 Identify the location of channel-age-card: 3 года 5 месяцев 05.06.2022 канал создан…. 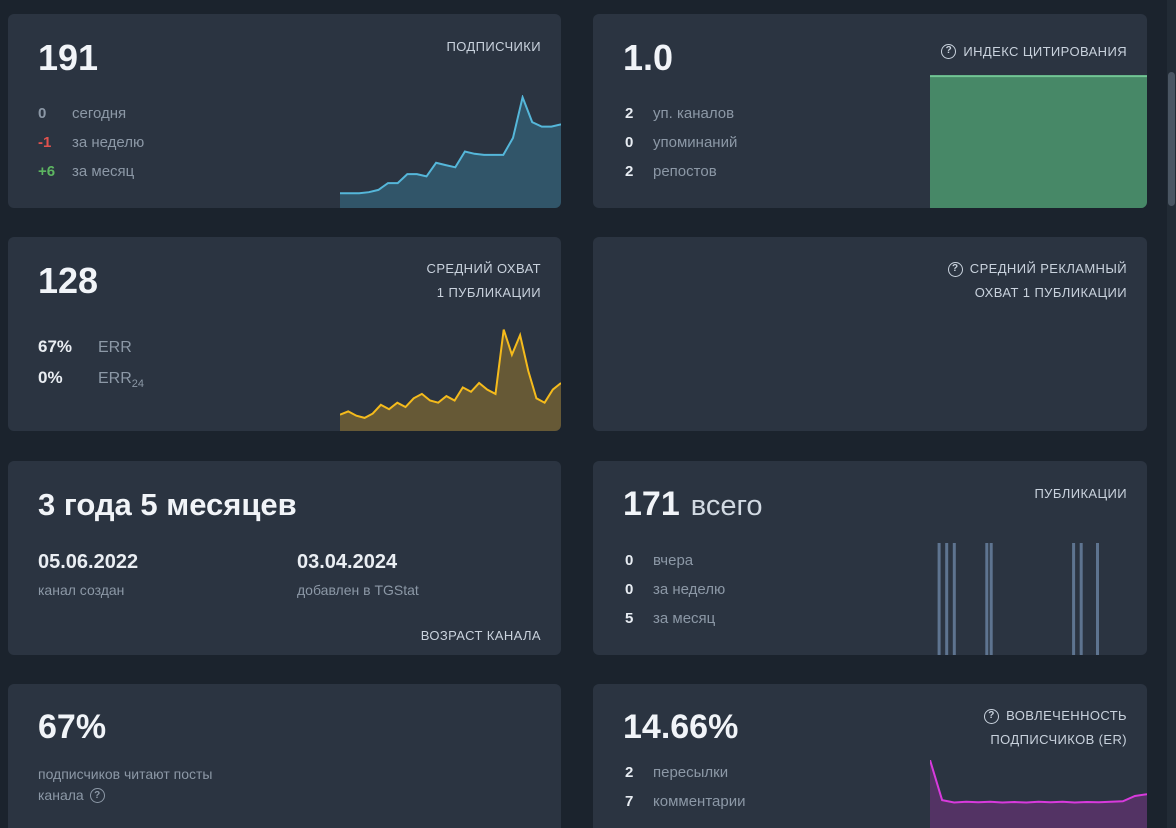
(284, 558).